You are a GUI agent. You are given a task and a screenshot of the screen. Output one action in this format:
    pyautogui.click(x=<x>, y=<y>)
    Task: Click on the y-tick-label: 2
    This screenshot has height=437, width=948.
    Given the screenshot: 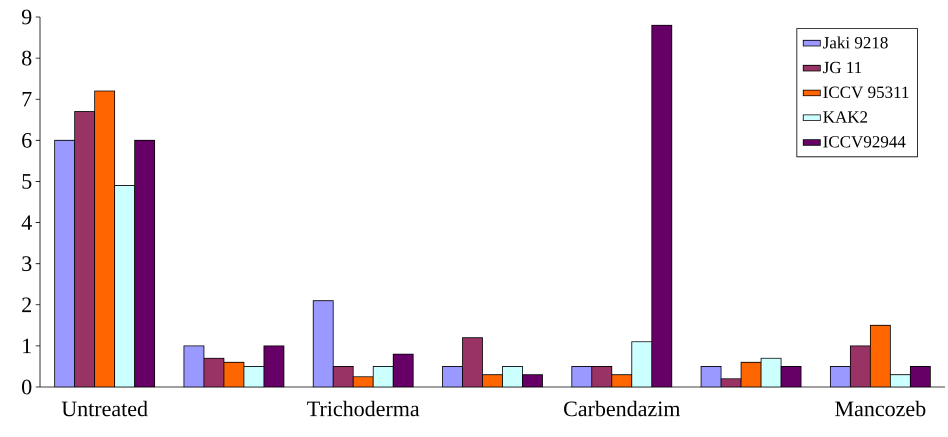 What is the action you would take?
    pyautogui.click(x=26, y=304)
    